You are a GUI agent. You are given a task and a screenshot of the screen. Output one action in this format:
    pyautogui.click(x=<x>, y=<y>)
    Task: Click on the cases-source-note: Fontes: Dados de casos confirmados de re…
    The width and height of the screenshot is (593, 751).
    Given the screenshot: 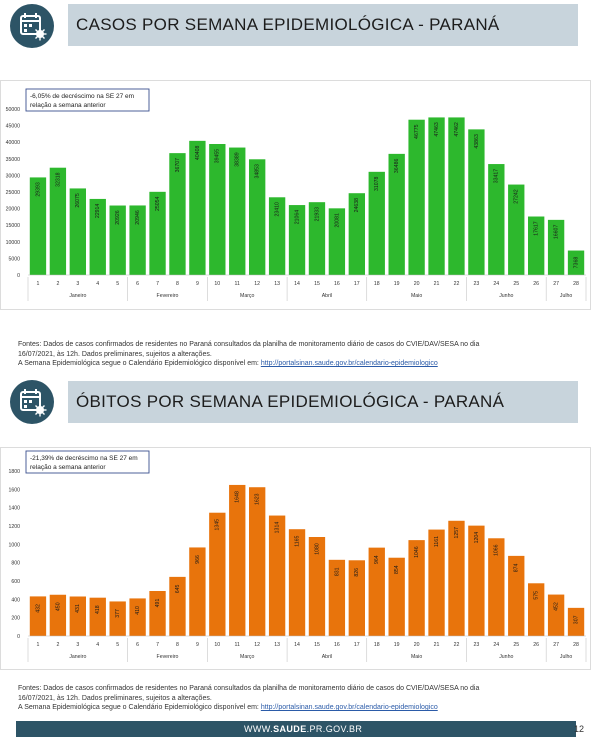 What is the action you would take?
    pyautogui.click(x=248, y=354)
    